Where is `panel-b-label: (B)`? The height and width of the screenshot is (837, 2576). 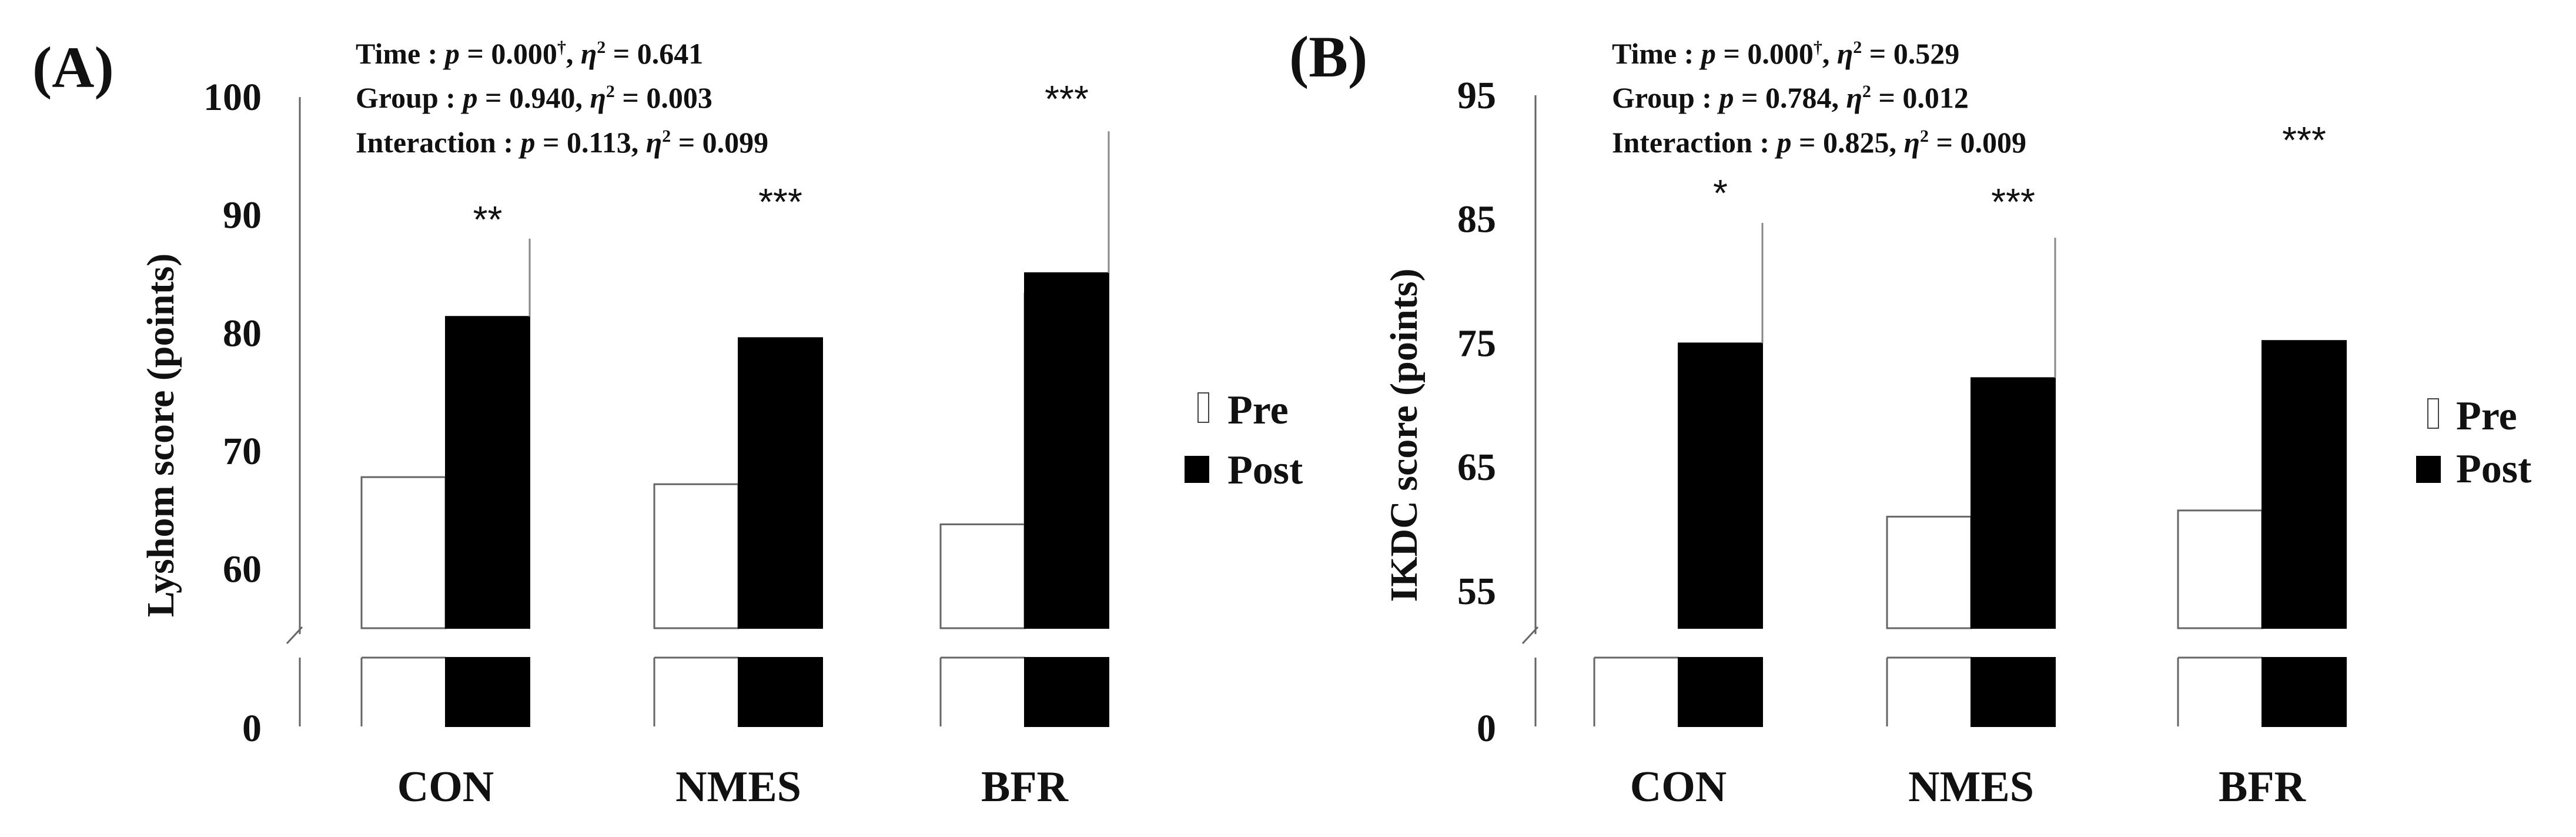
panel-b-label: (B) is located at coordinates (1328, 56).